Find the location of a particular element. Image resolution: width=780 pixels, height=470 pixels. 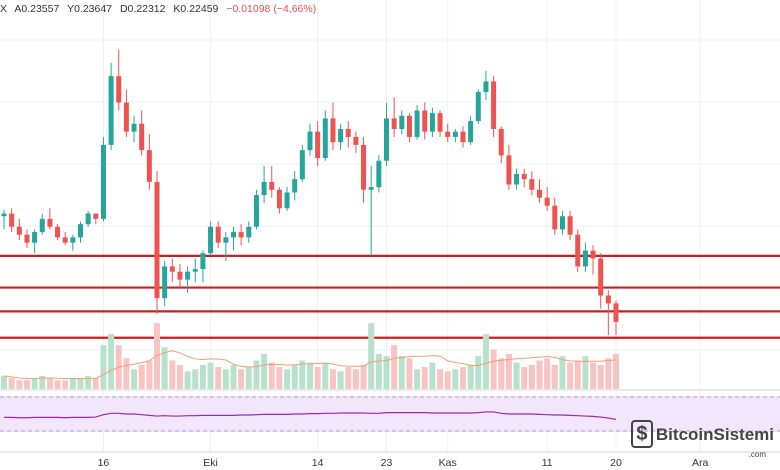

x-tick-label: 20 is located at coordinates (616, 463).